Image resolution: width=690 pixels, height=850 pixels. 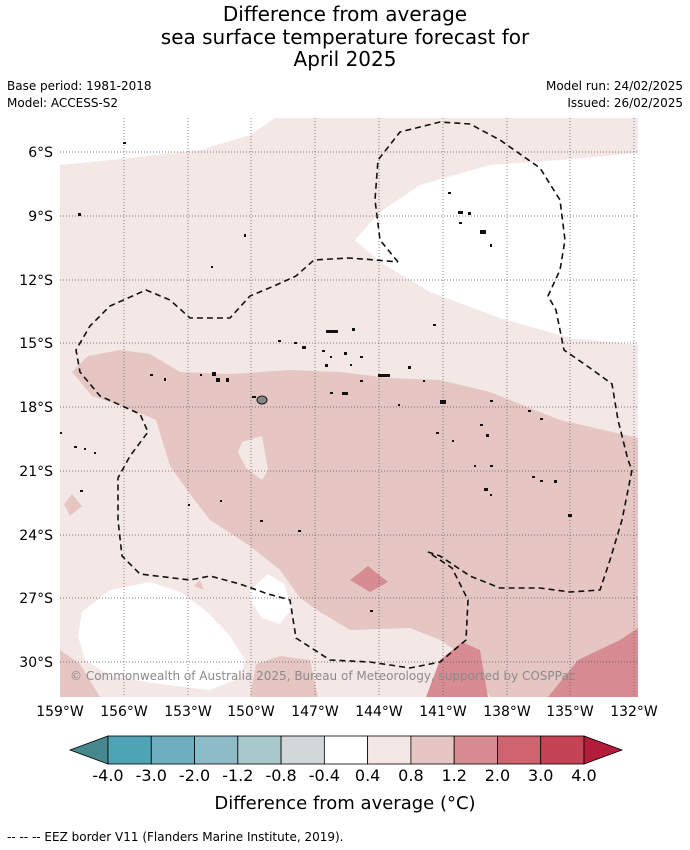 I want to click on latitude-label: 12°S, so click(x=36, y=281).